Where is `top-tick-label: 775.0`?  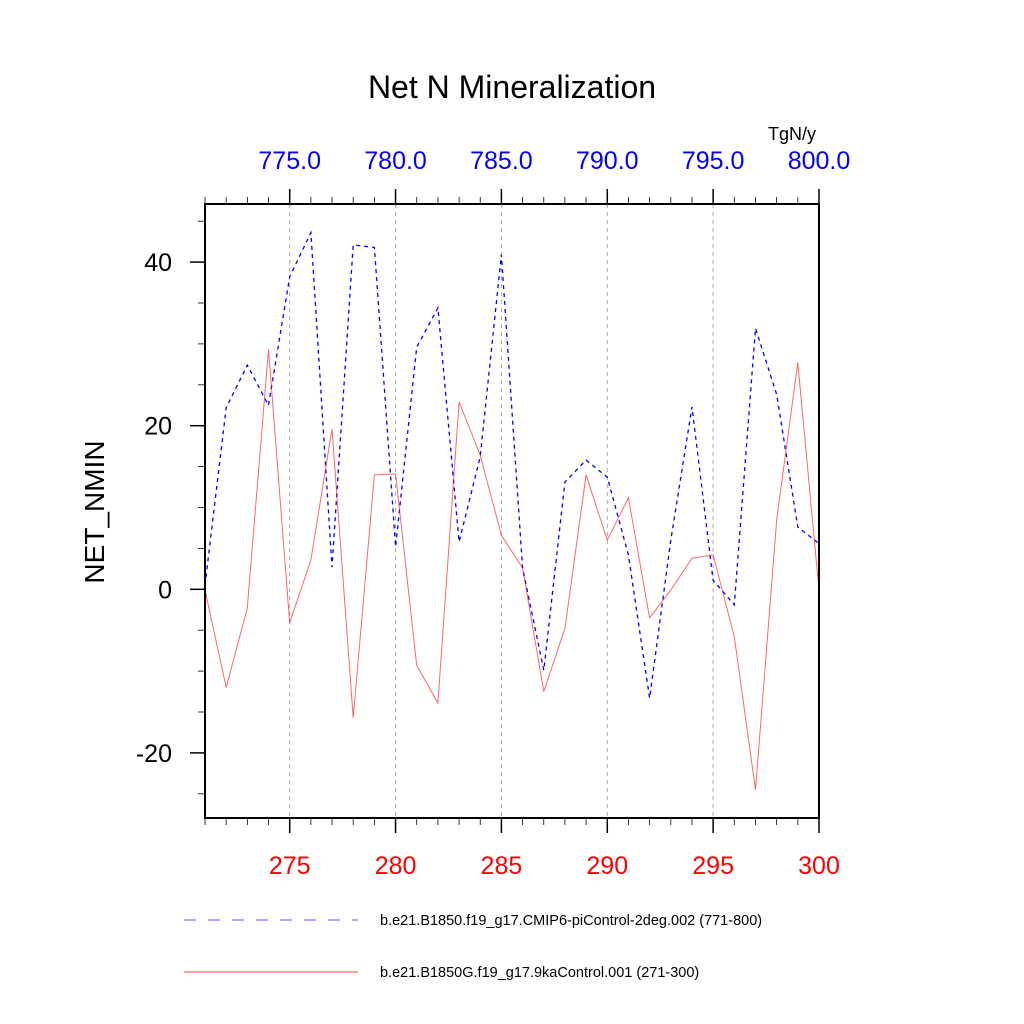 top-tick-label: 775.0 is located at coordinates (289, 161).